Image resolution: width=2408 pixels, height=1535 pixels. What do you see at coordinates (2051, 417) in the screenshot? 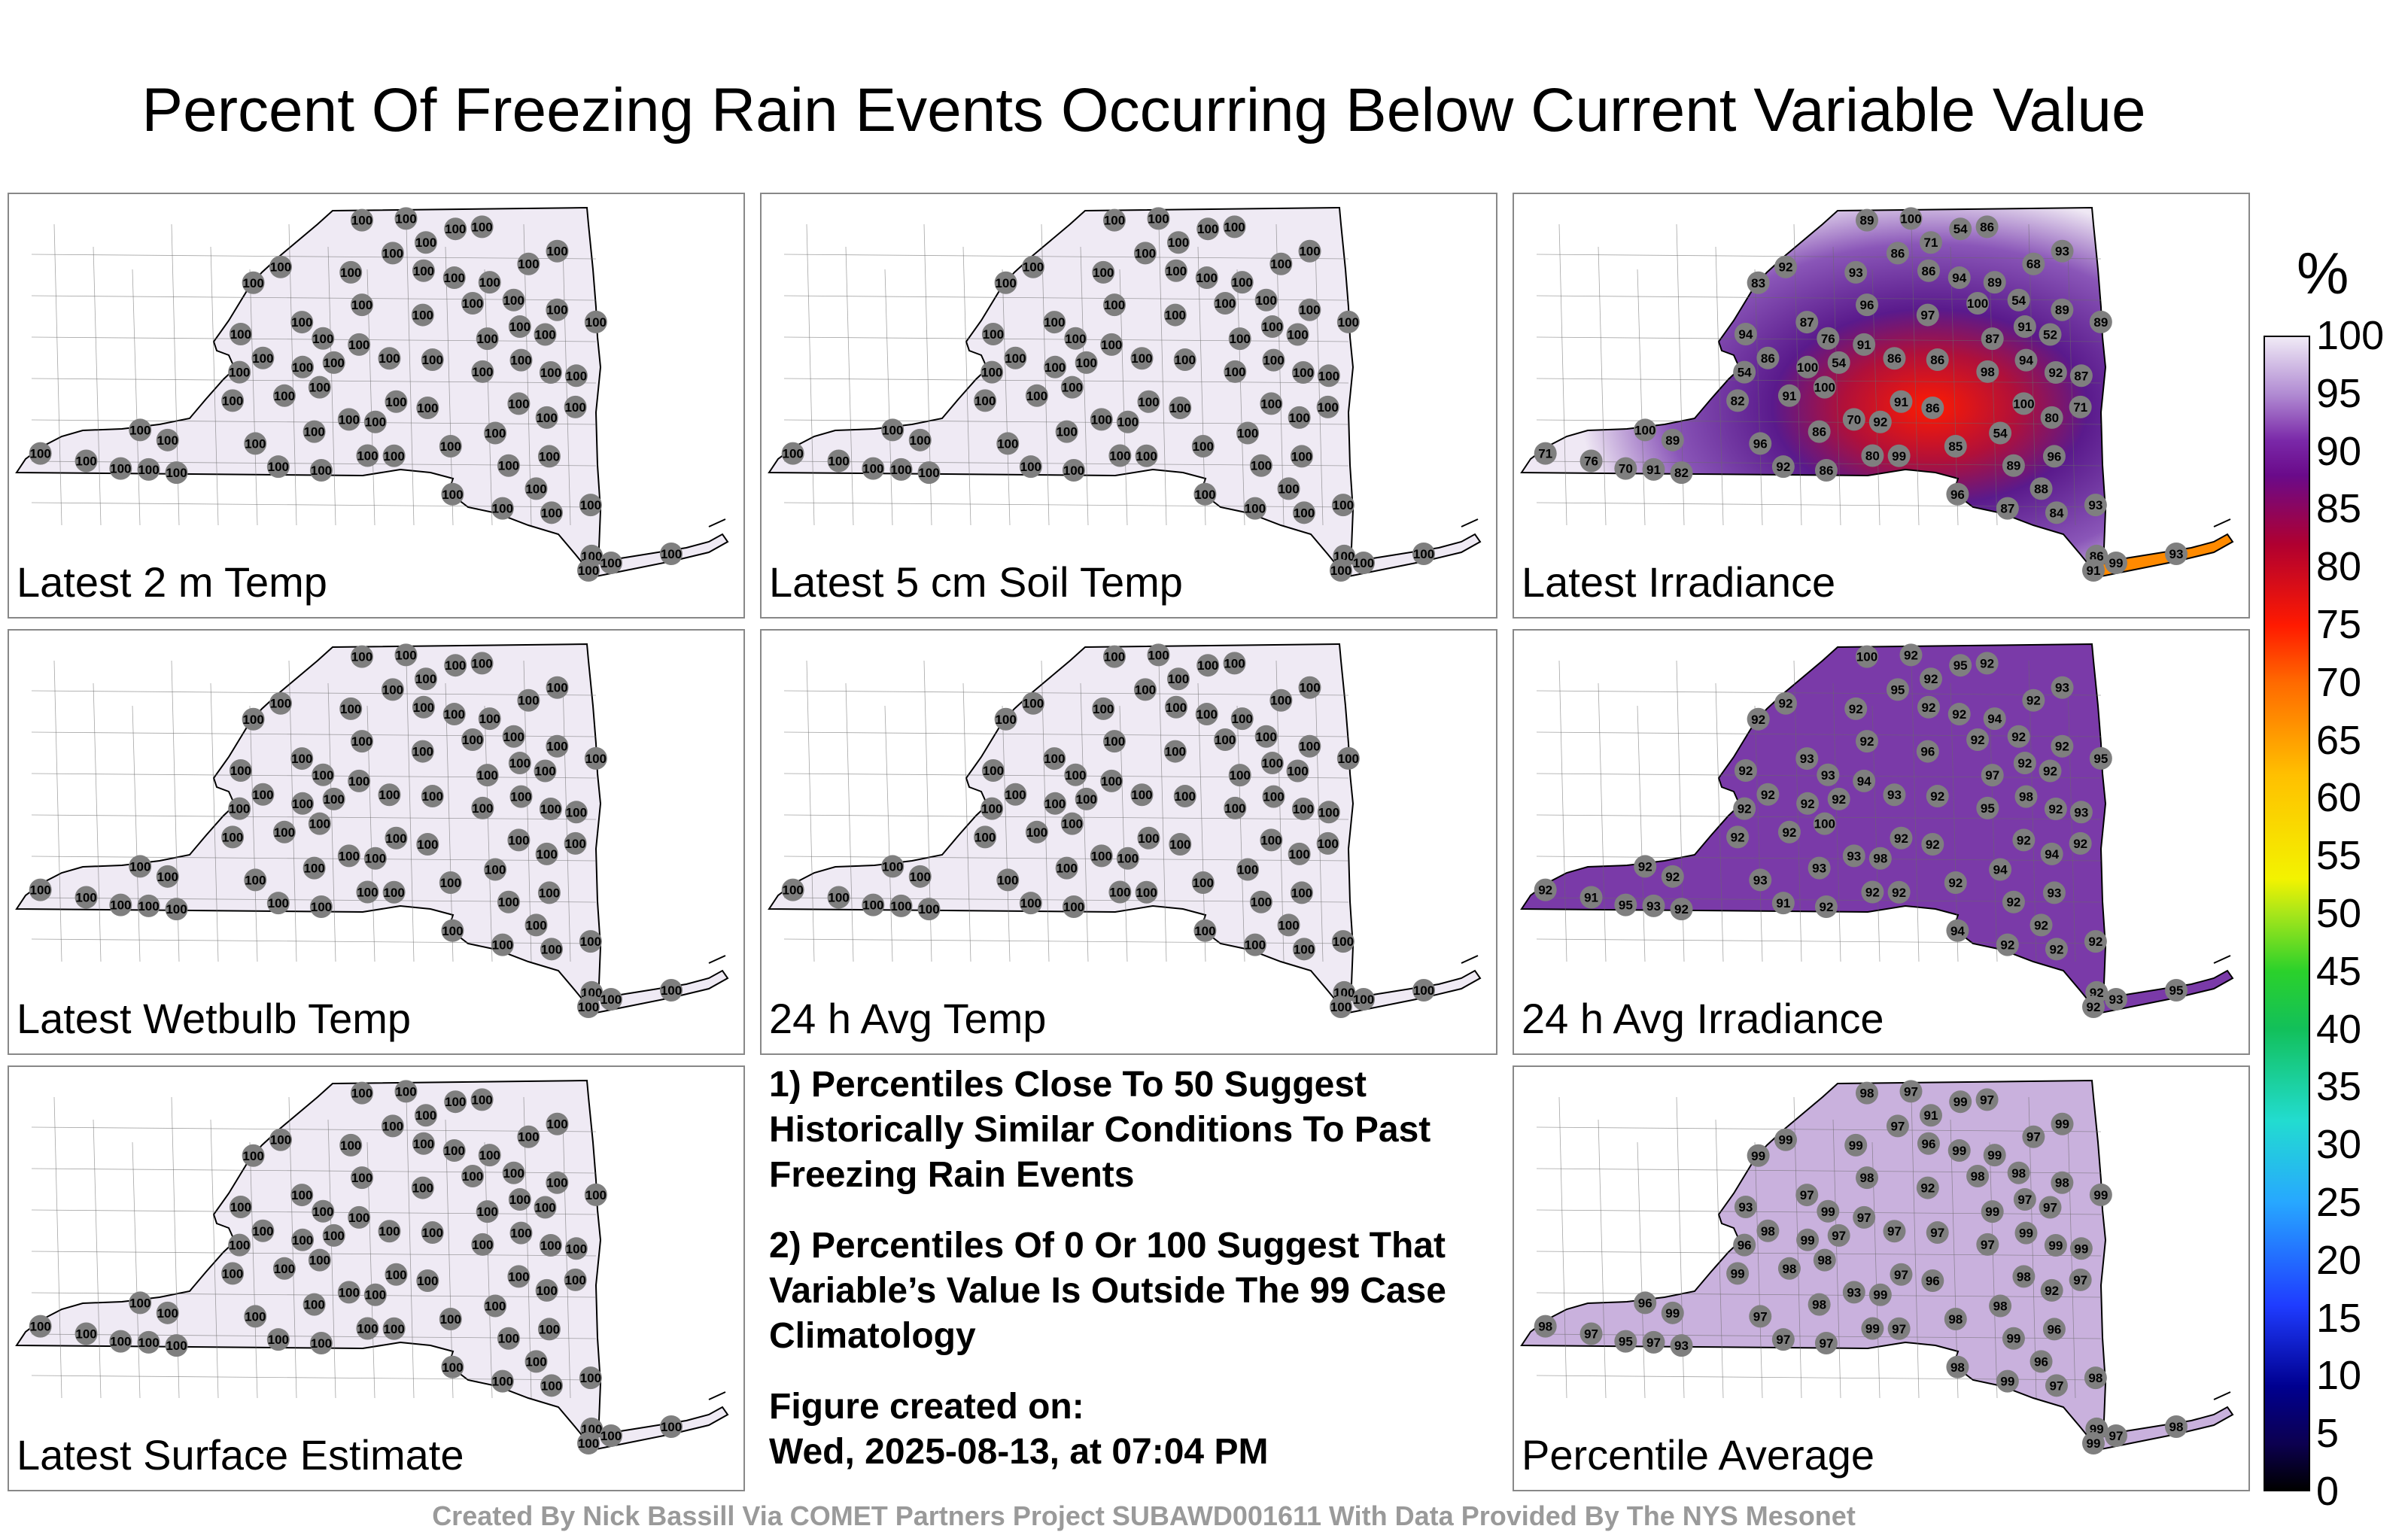
I see `station-marker: 80` at bounding box center [2051, 417].